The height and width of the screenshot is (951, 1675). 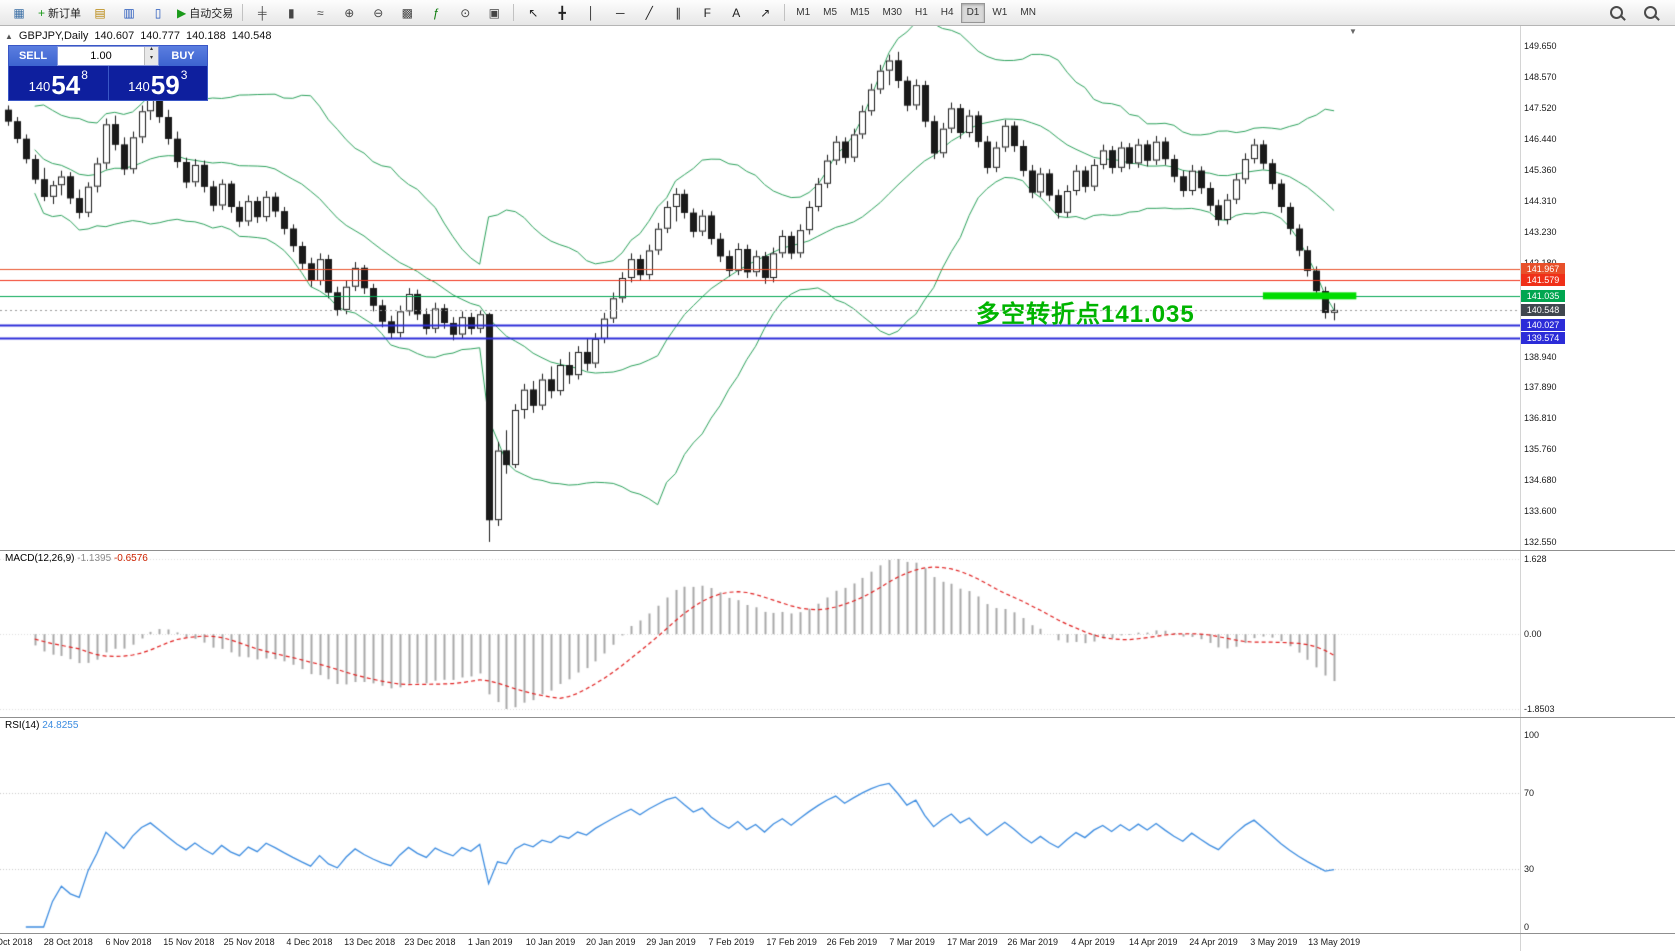 I want to click on crosshair-button: ╋, so click(x=562, y=13).